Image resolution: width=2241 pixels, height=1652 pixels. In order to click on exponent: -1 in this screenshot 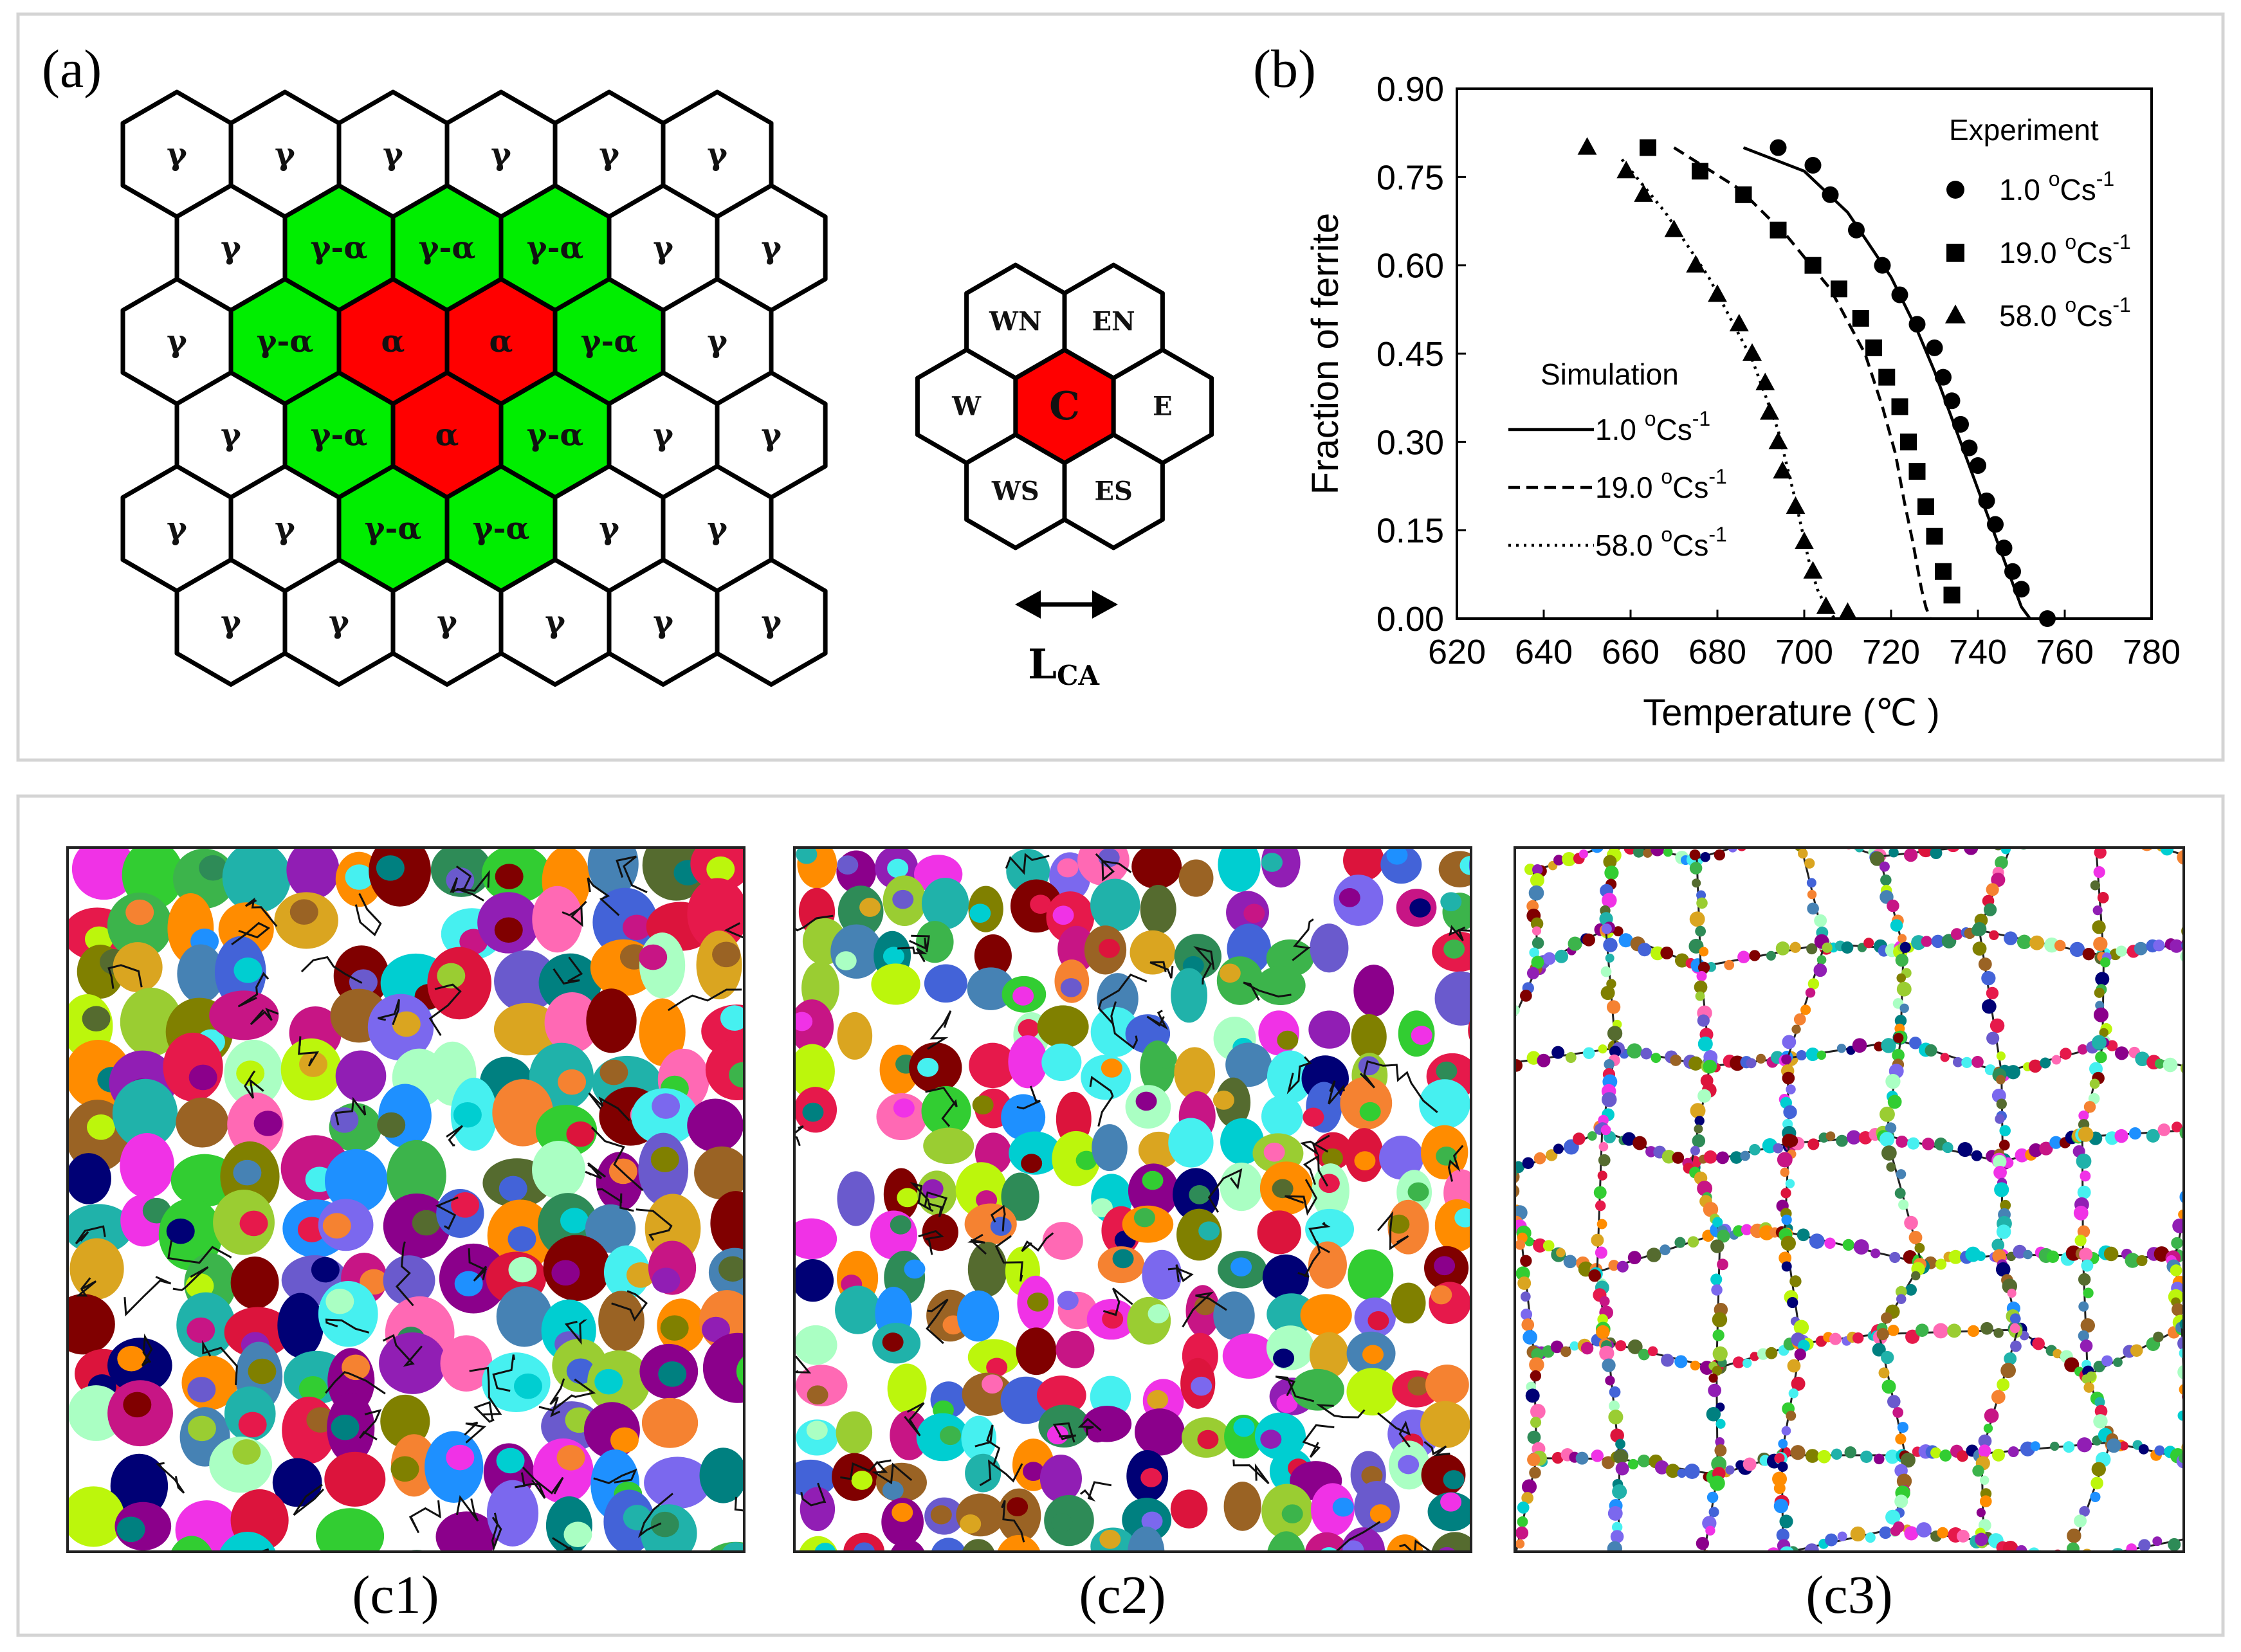, I will do `click(1717, 534)`.